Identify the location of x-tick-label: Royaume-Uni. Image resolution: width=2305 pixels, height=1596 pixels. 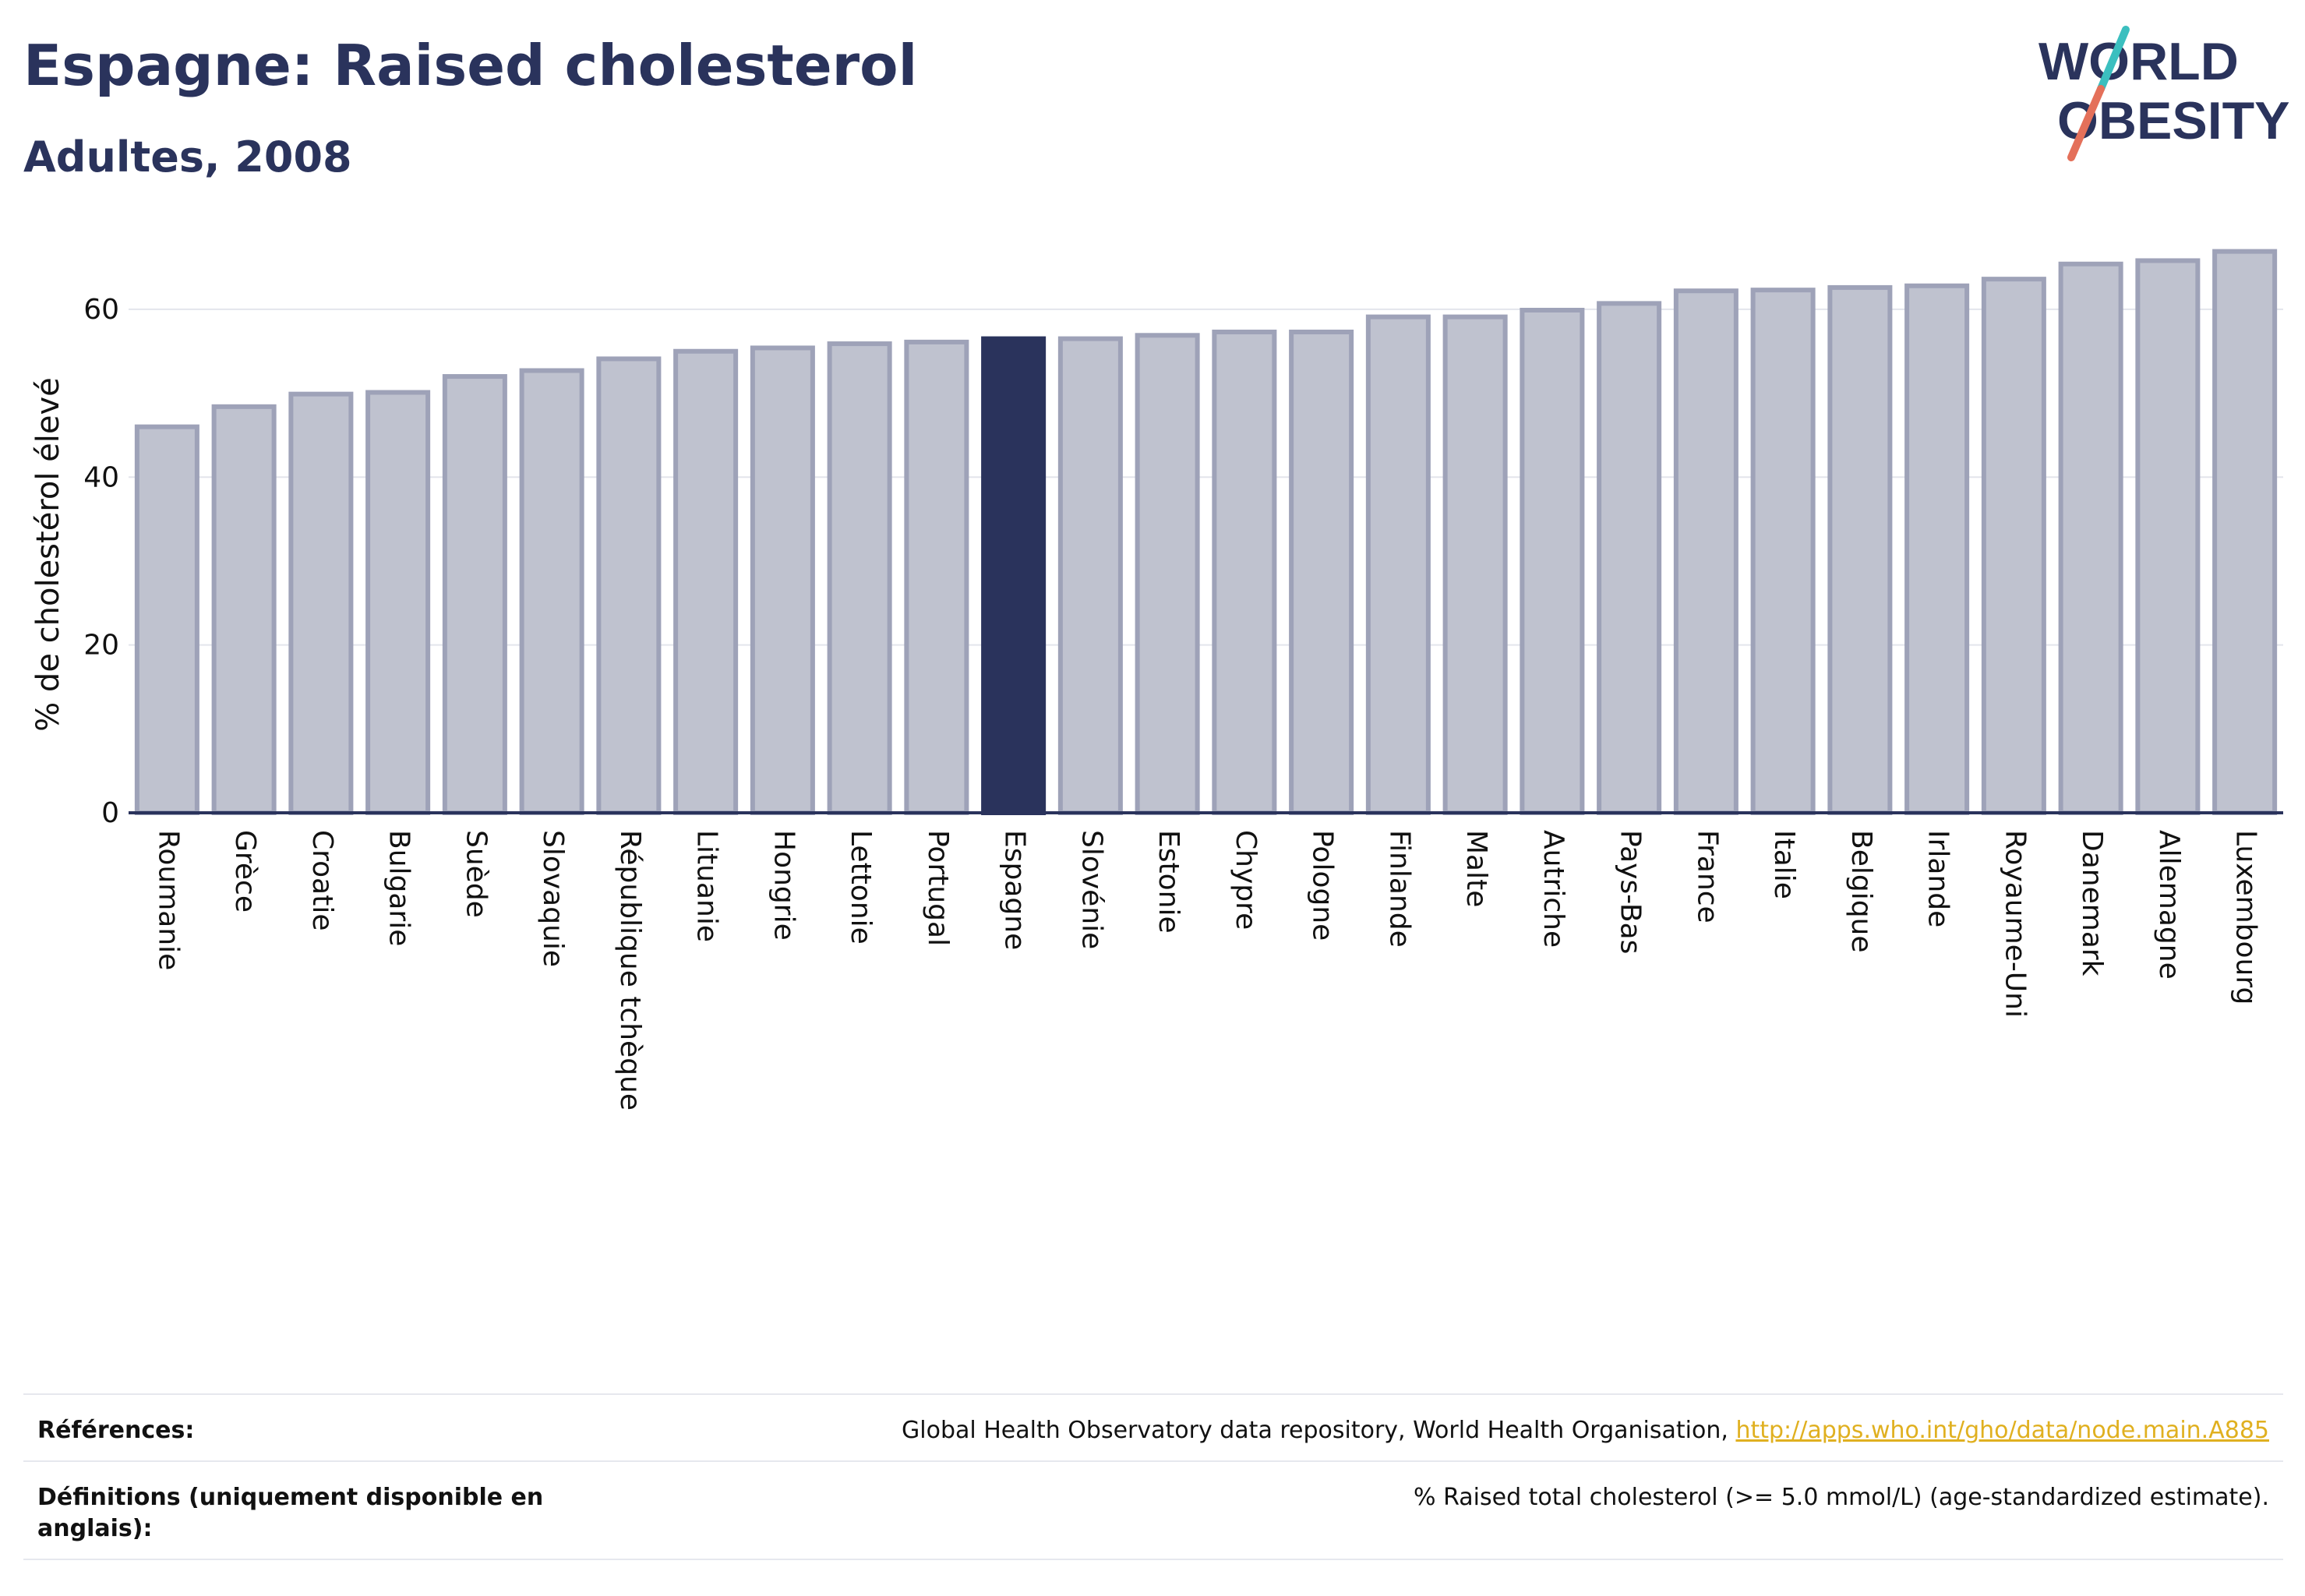
(2015, 924).